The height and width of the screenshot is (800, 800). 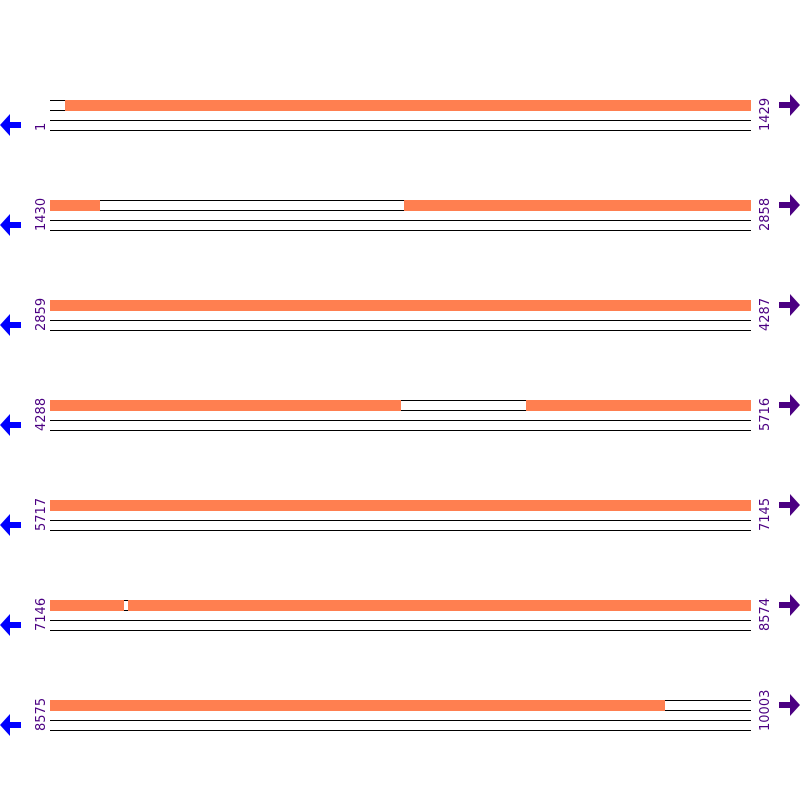 I want to click on row-start-label: 1, so click(x=41, y=126).